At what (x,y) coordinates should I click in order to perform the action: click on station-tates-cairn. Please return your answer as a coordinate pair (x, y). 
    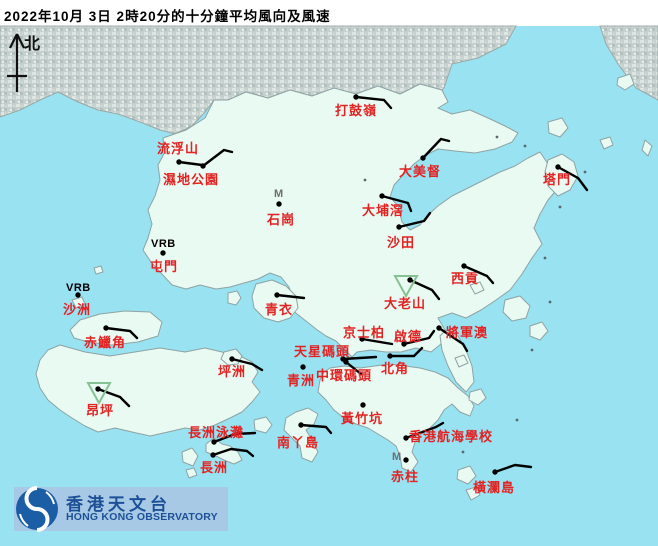
    Looking at the image, I should click on (417, 288).